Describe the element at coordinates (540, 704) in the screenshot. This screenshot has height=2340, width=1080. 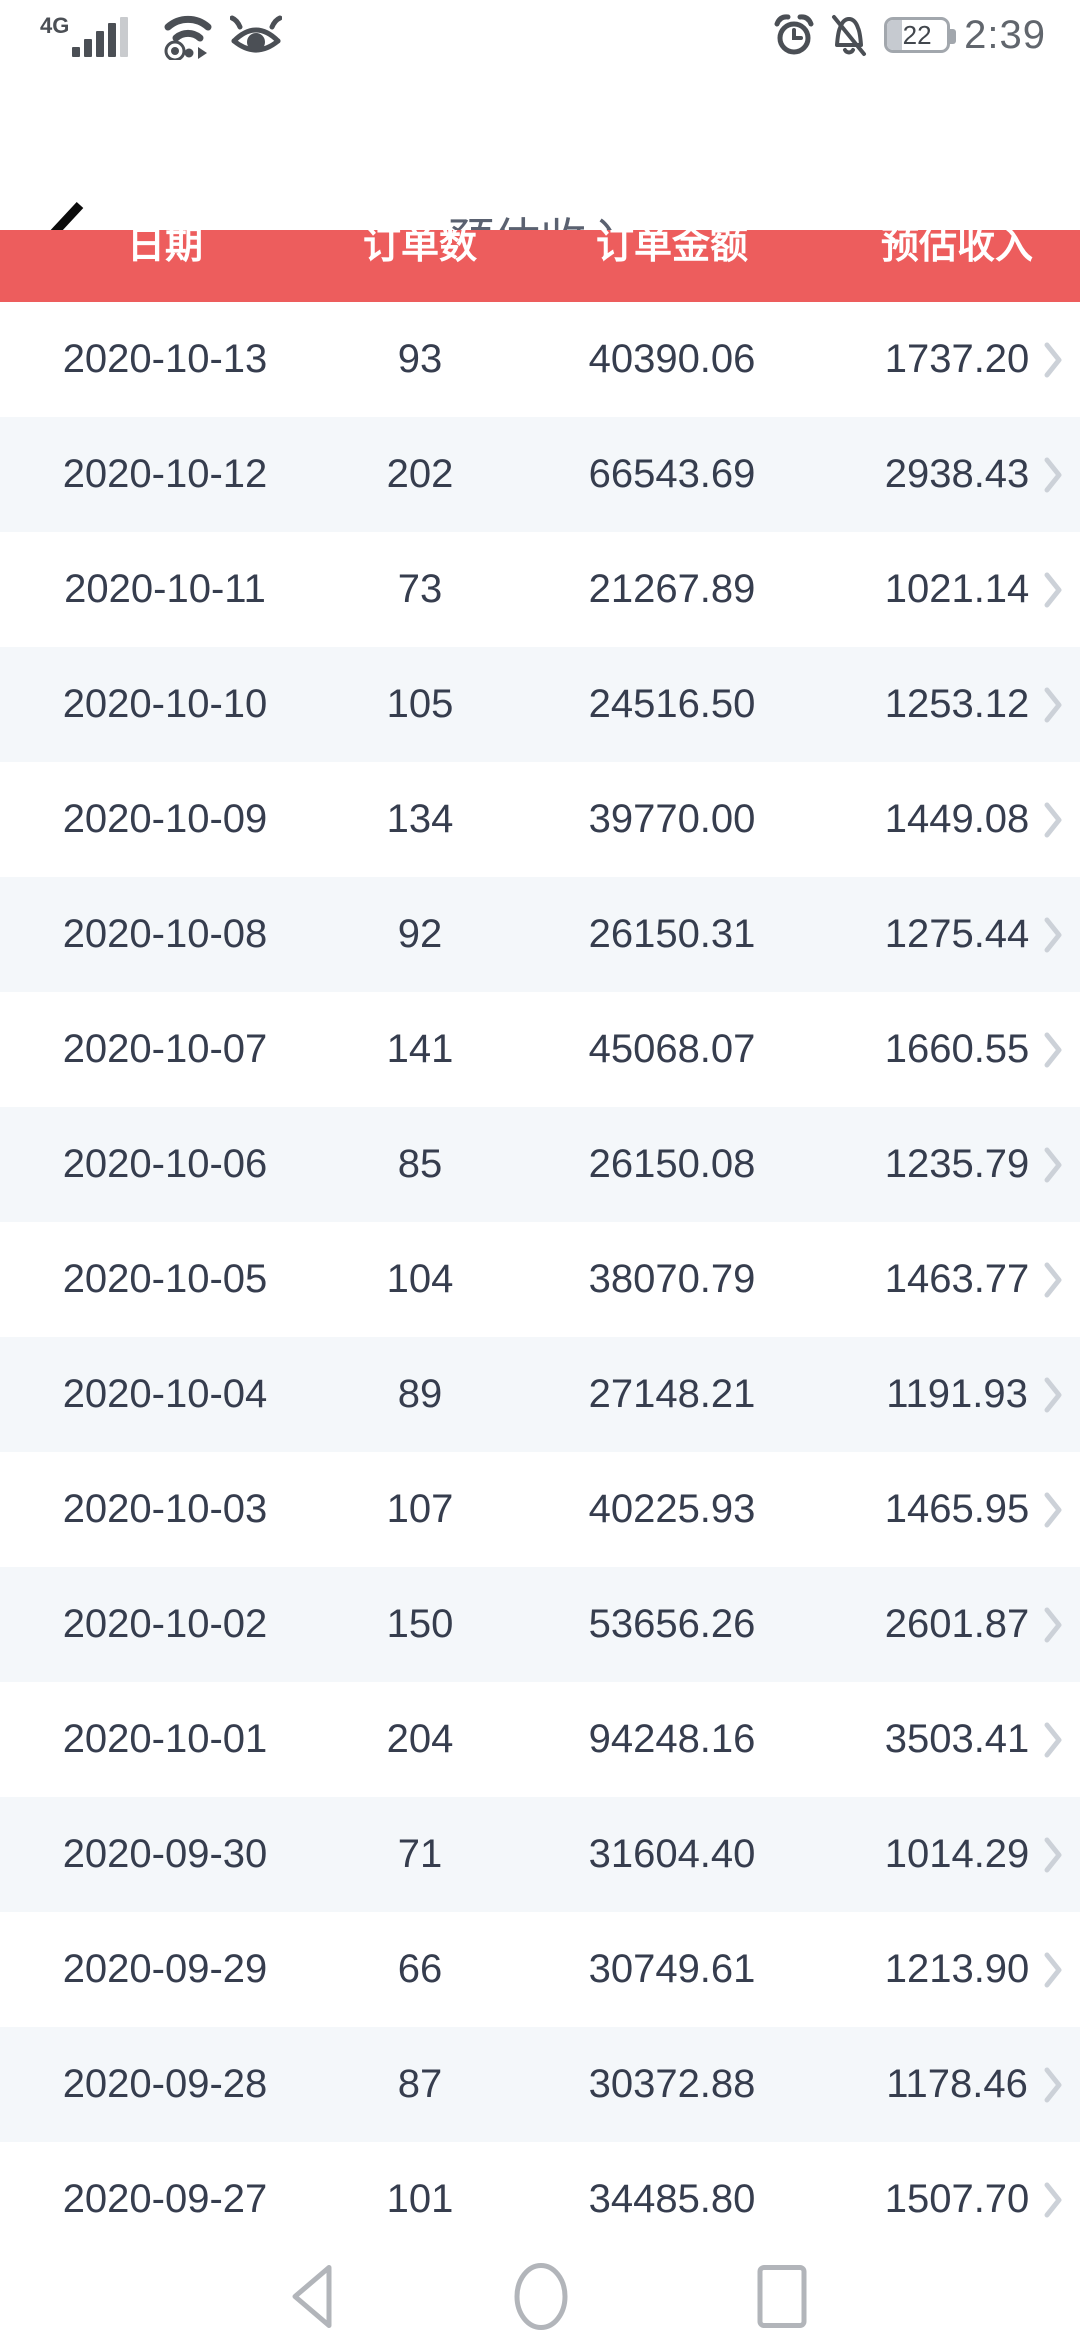
I see `table-row: 2020-10-10 105 24516.50 1253.12` at that location.